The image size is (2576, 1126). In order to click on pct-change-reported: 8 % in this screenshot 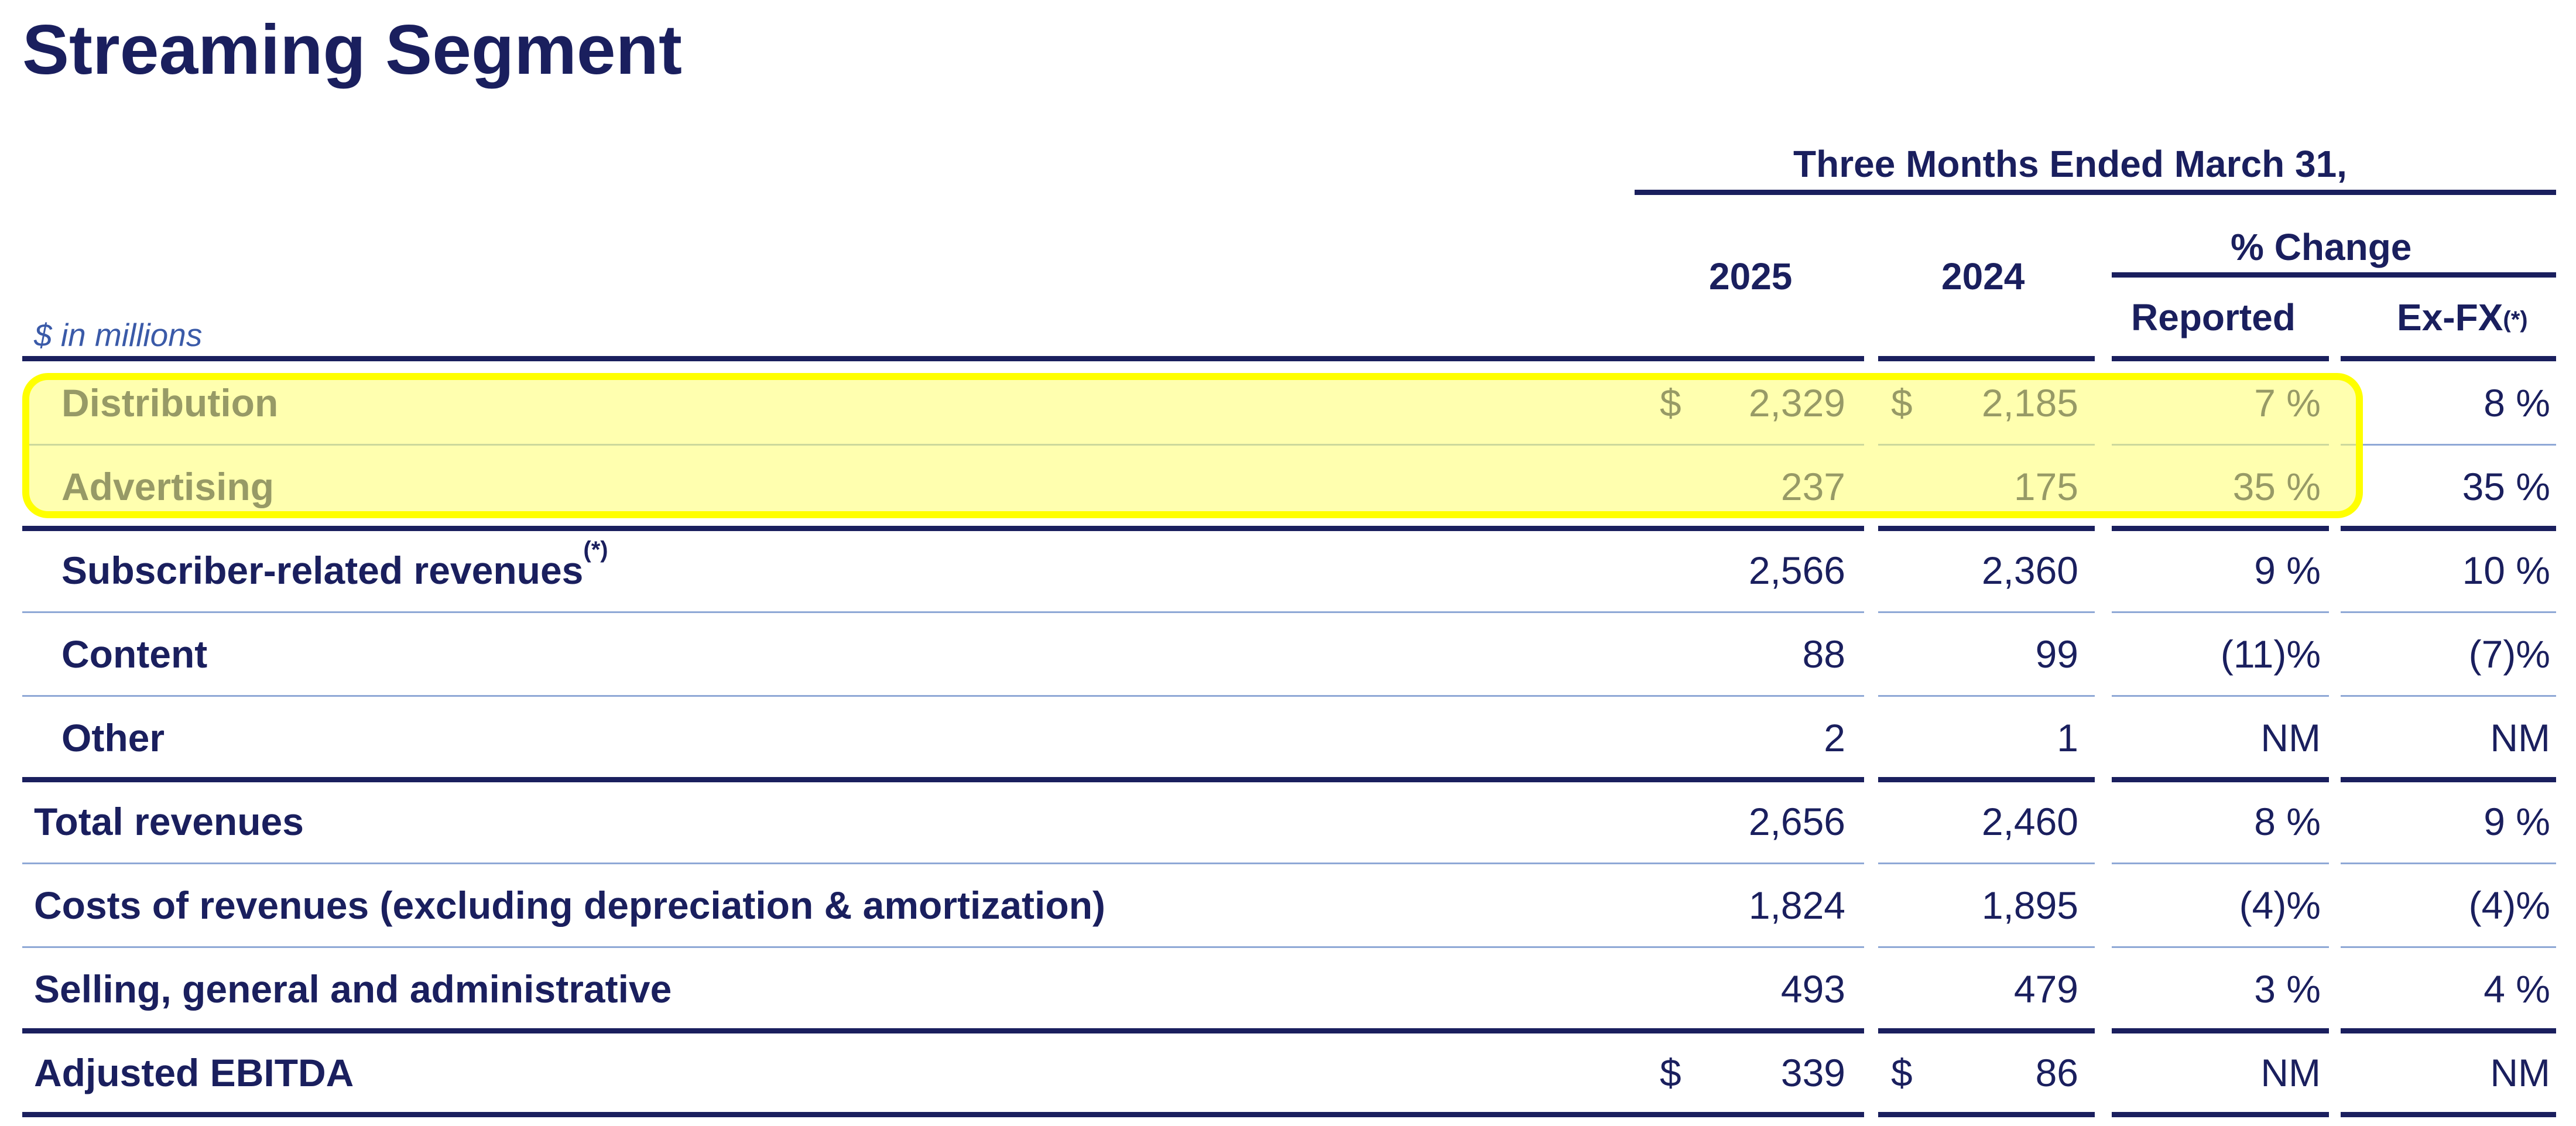, I will do `click(2287, 821)`.